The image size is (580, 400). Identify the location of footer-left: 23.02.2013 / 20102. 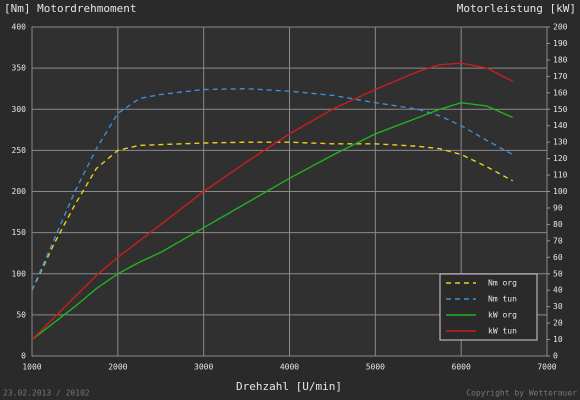
(46, 393).